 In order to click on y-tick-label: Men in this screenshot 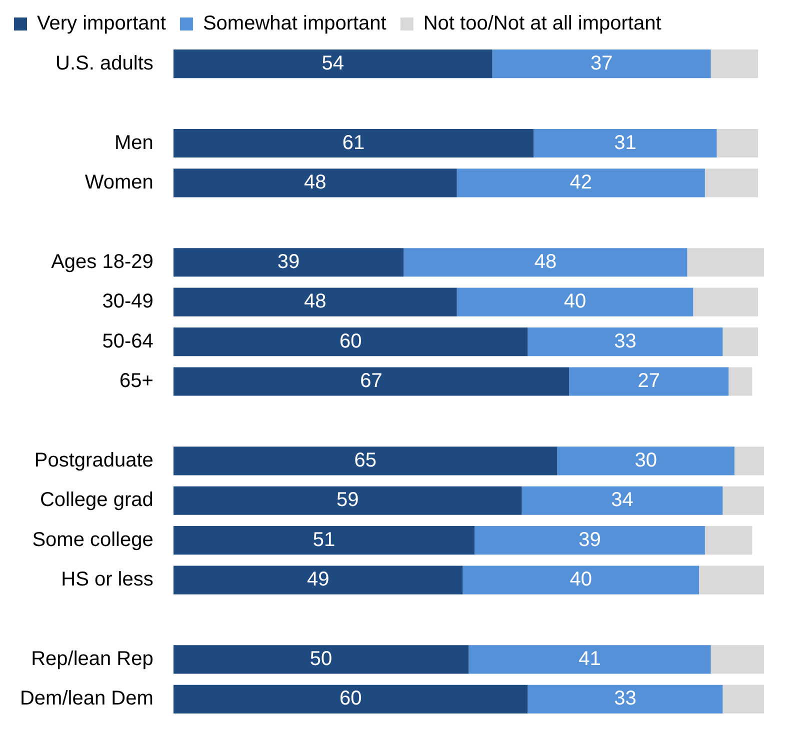, I will do `click(134, 143)`.